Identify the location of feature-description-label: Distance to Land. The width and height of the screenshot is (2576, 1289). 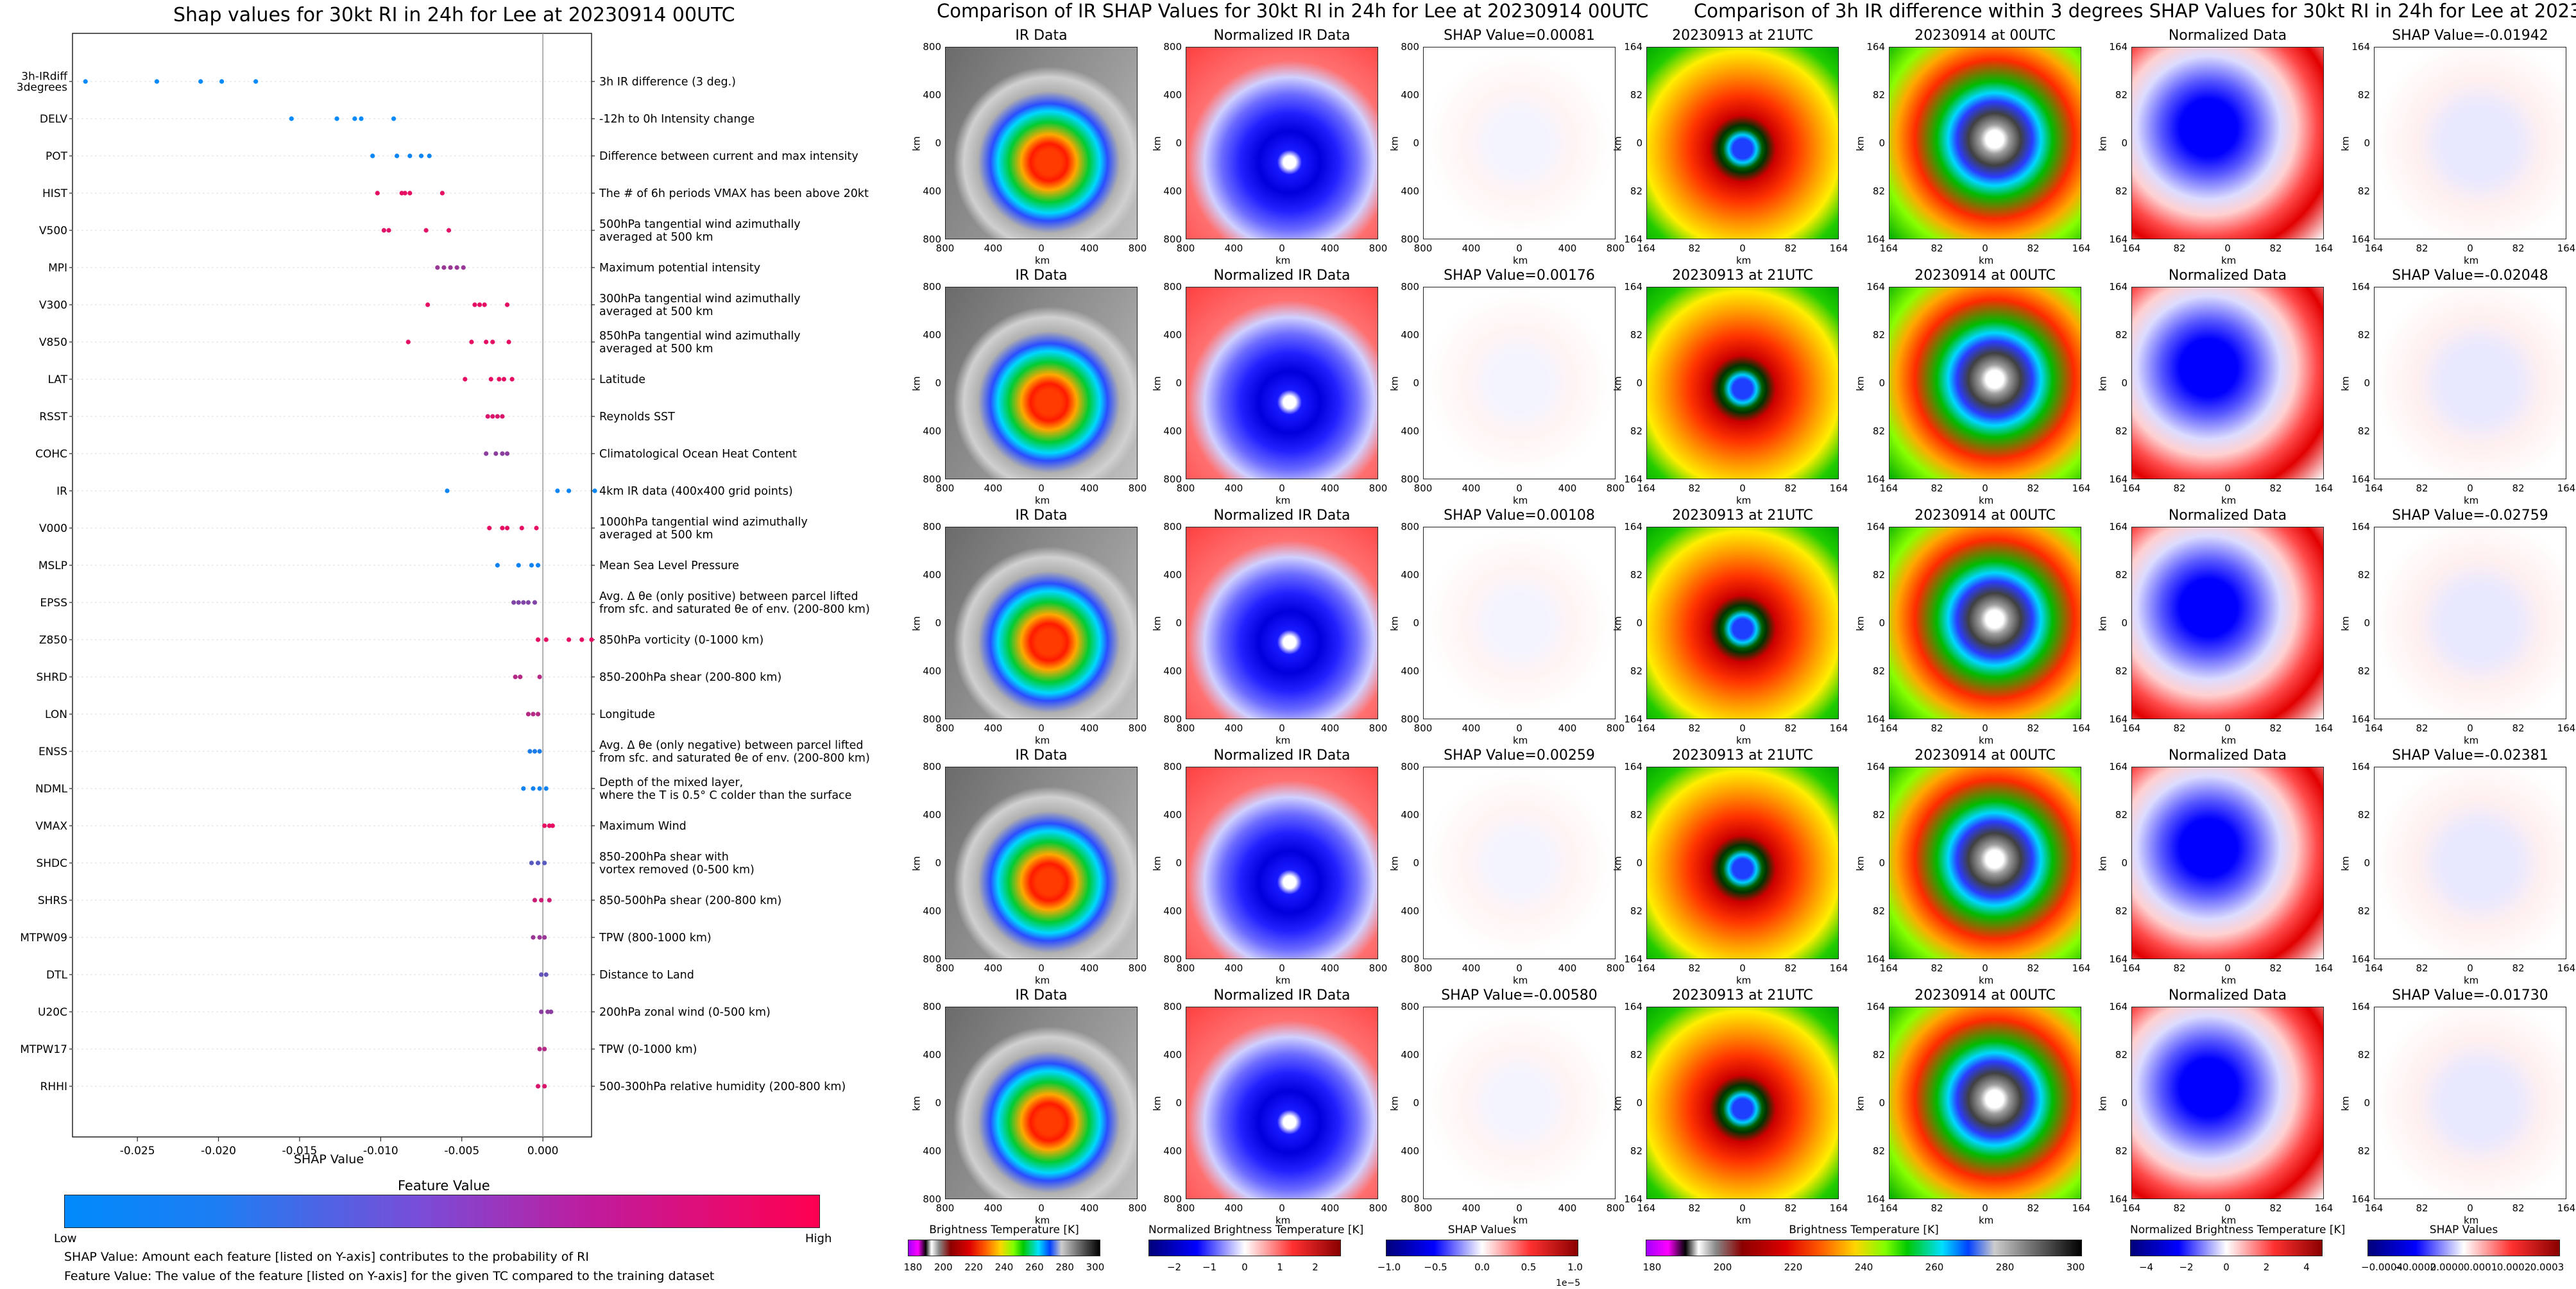
(646, 975).